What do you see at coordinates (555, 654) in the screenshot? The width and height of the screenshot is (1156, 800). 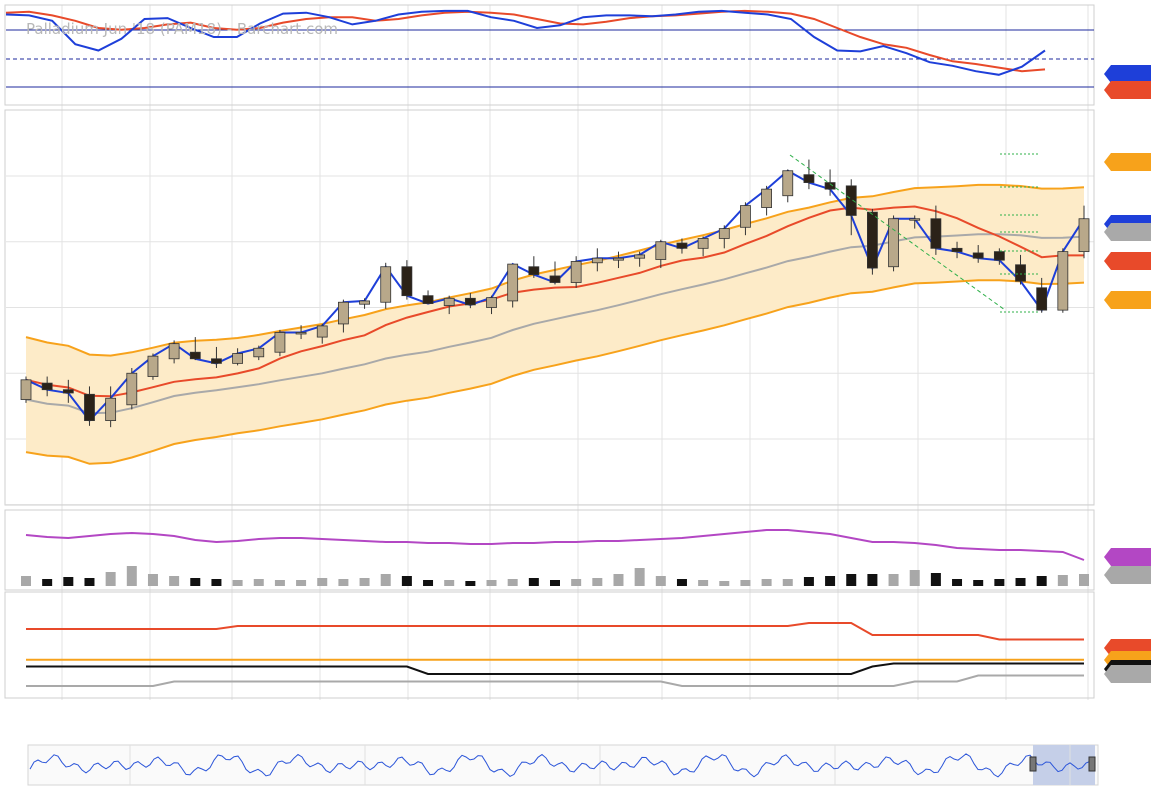 I see `cot-panel` at bounding box center [555, 654].